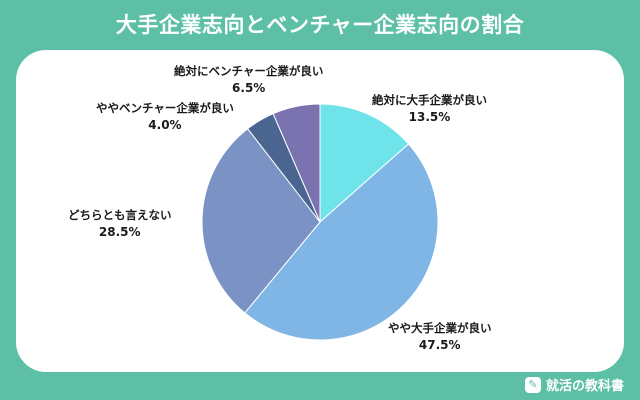  I want to click on slice-label-0: 絶対に大手企業が良い 13.5%, so click(429, 108).